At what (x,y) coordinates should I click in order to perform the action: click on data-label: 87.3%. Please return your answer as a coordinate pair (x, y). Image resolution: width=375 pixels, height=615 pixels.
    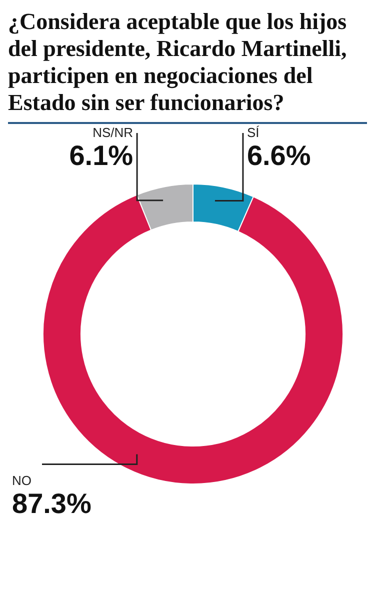
    Looking at the image, I should click on (52, 503).